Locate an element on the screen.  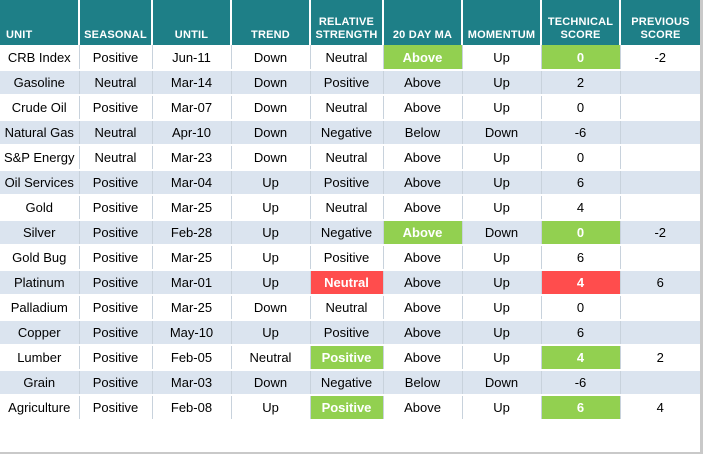
header-previous-score: PREVIOUS SCORE is located at coordinates (660, 22).